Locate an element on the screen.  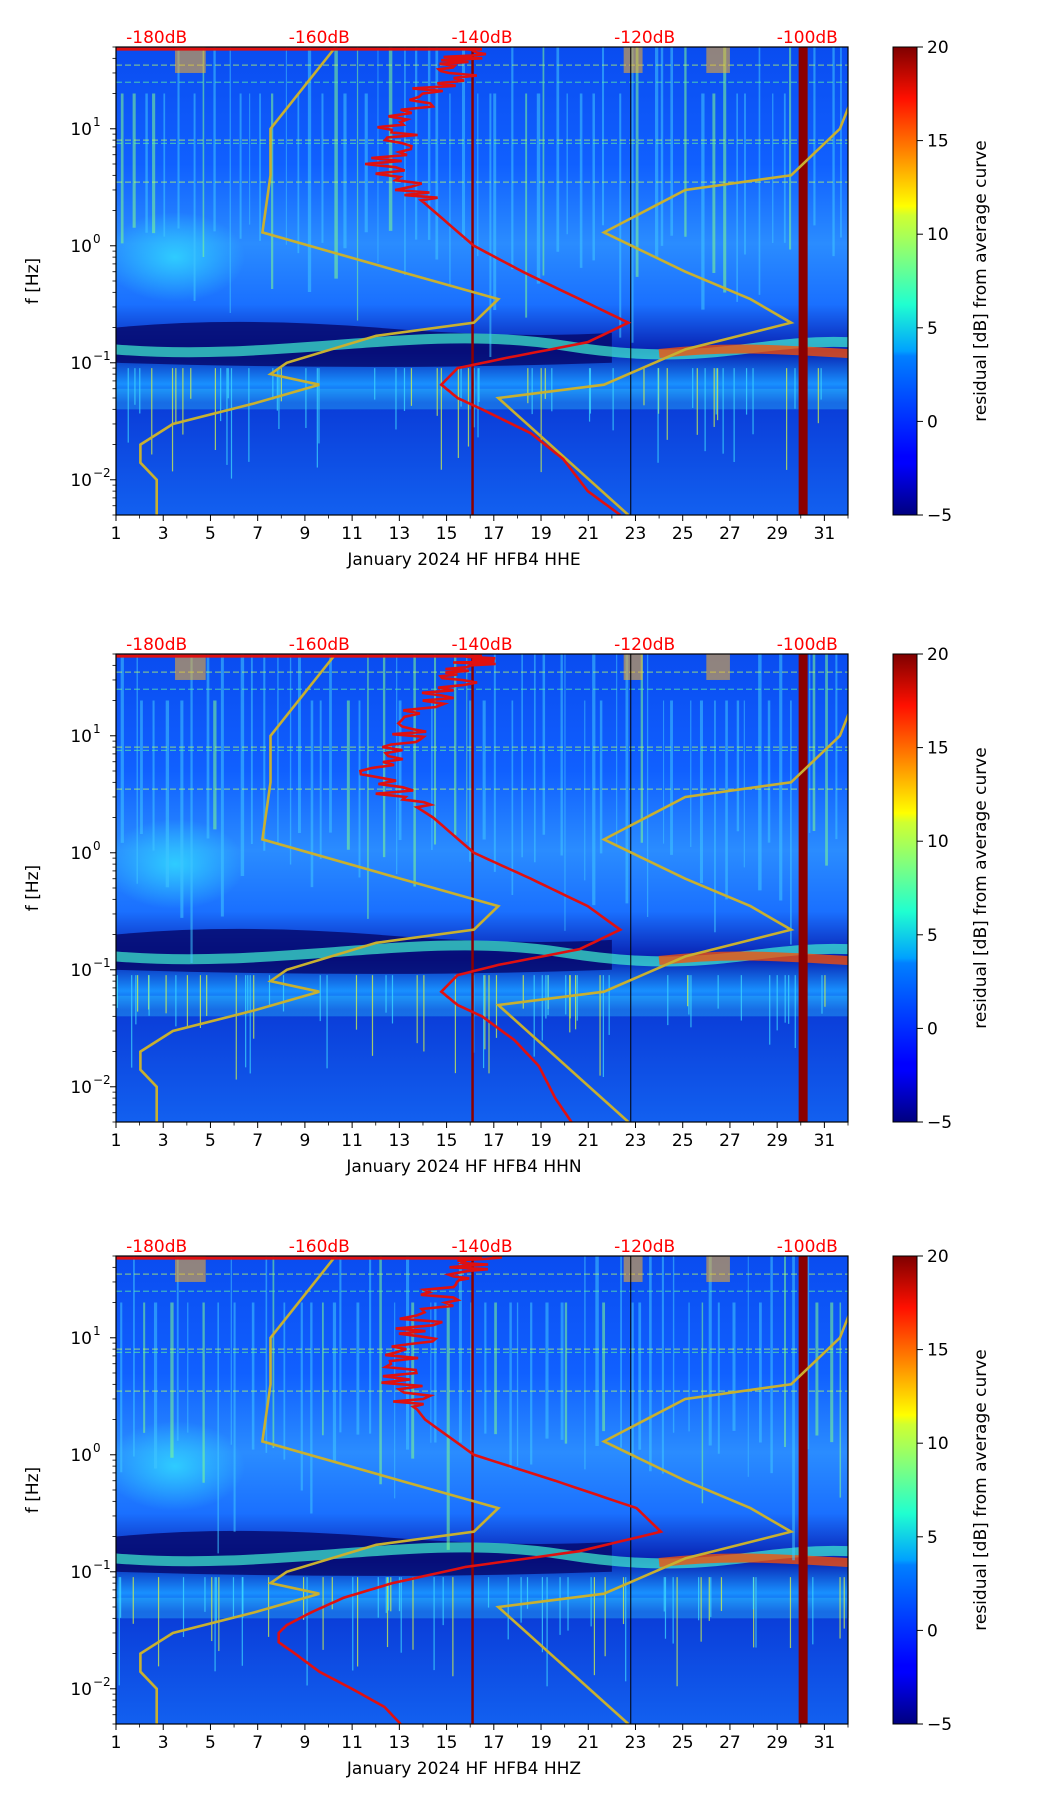
x-axis-label: January 2024 HF HFB4 HHE is located at coordinates (463, 560).